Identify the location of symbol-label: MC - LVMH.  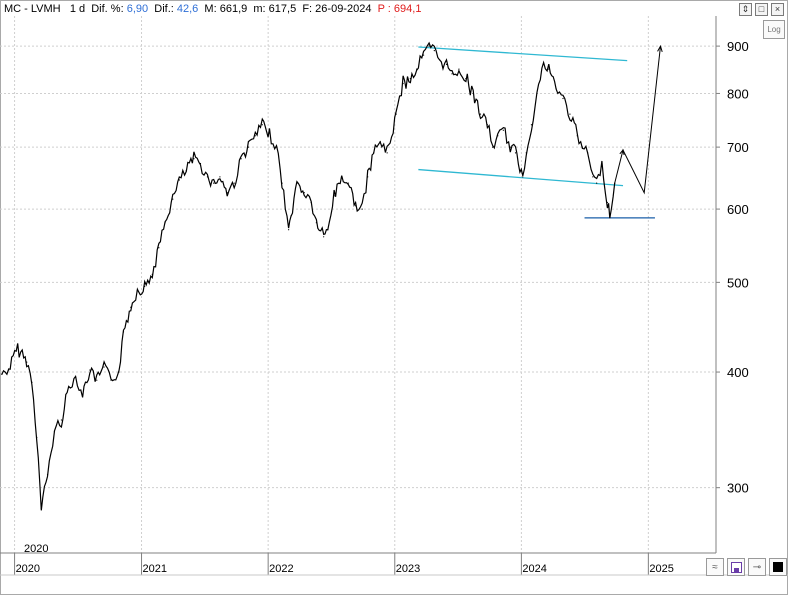
(32, 9).